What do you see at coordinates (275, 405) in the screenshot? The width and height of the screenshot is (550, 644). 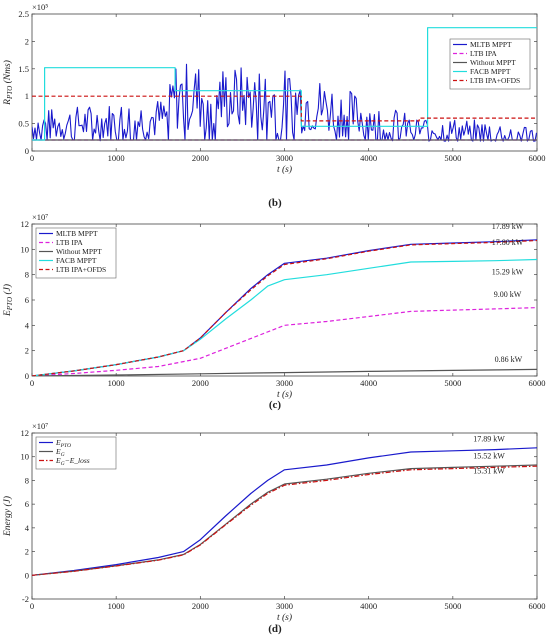 I see `panel-caption: (c)` at bounding box center [275, 405].